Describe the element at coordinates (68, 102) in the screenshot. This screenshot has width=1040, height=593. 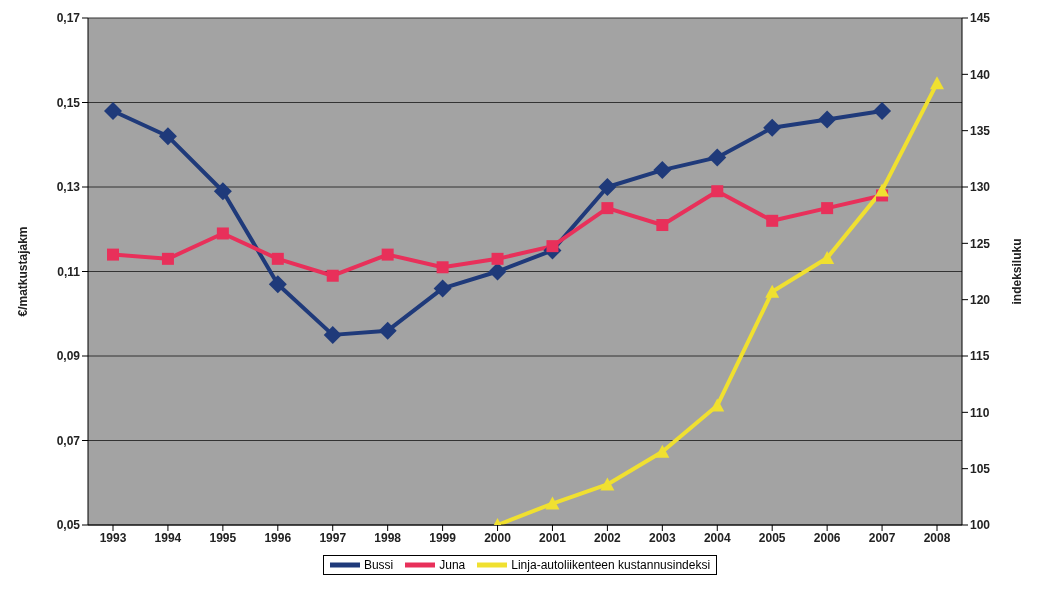
I see `y-tick-label: 0,15` at that location.